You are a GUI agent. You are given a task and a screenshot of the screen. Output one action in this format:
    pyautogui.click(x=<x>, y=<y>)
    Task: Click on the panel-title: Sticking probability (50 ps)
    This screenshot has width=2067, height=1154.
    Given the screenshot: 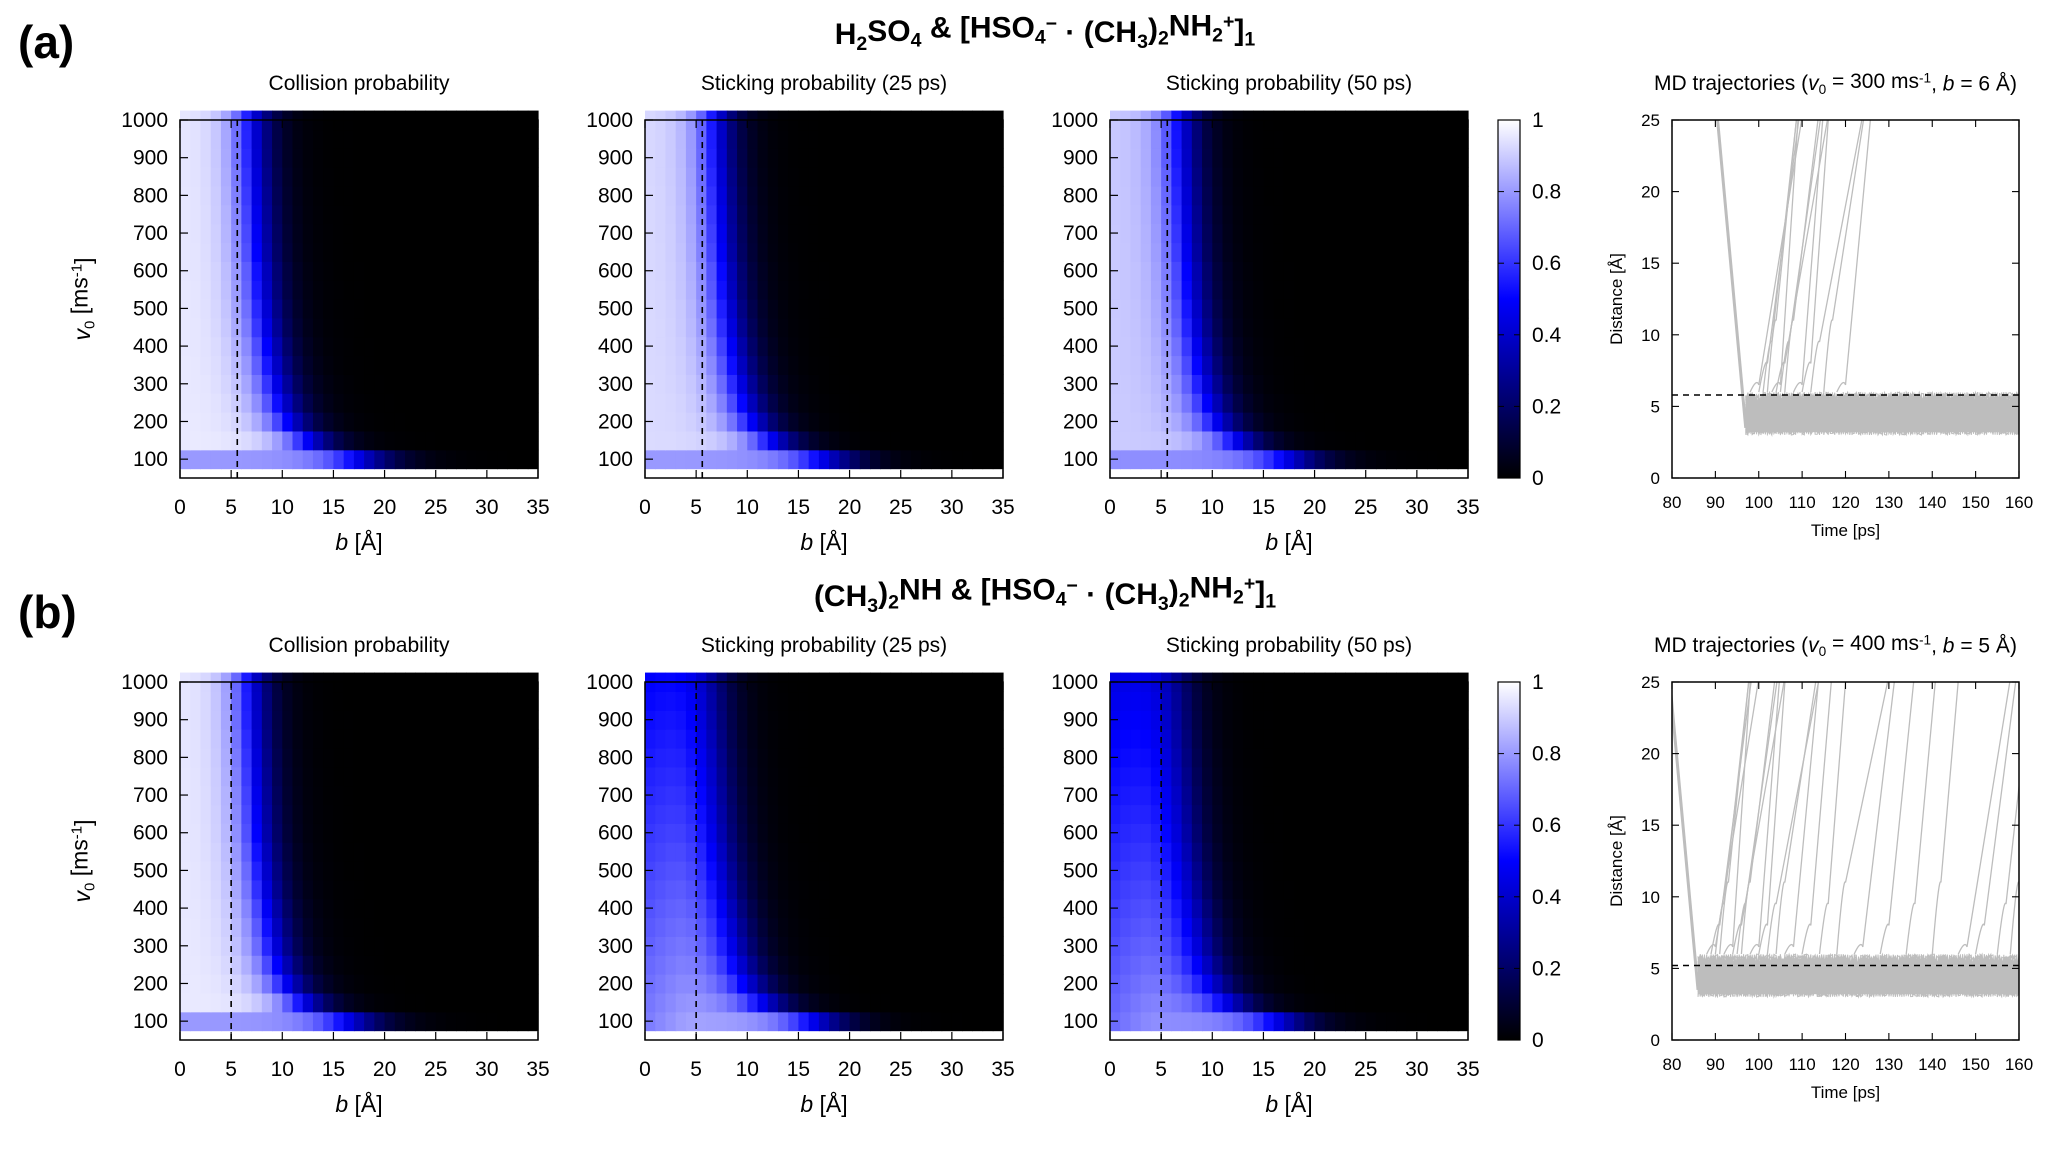 What is the action you would take?
    pyautogui.click(x=1289, y=83)
    